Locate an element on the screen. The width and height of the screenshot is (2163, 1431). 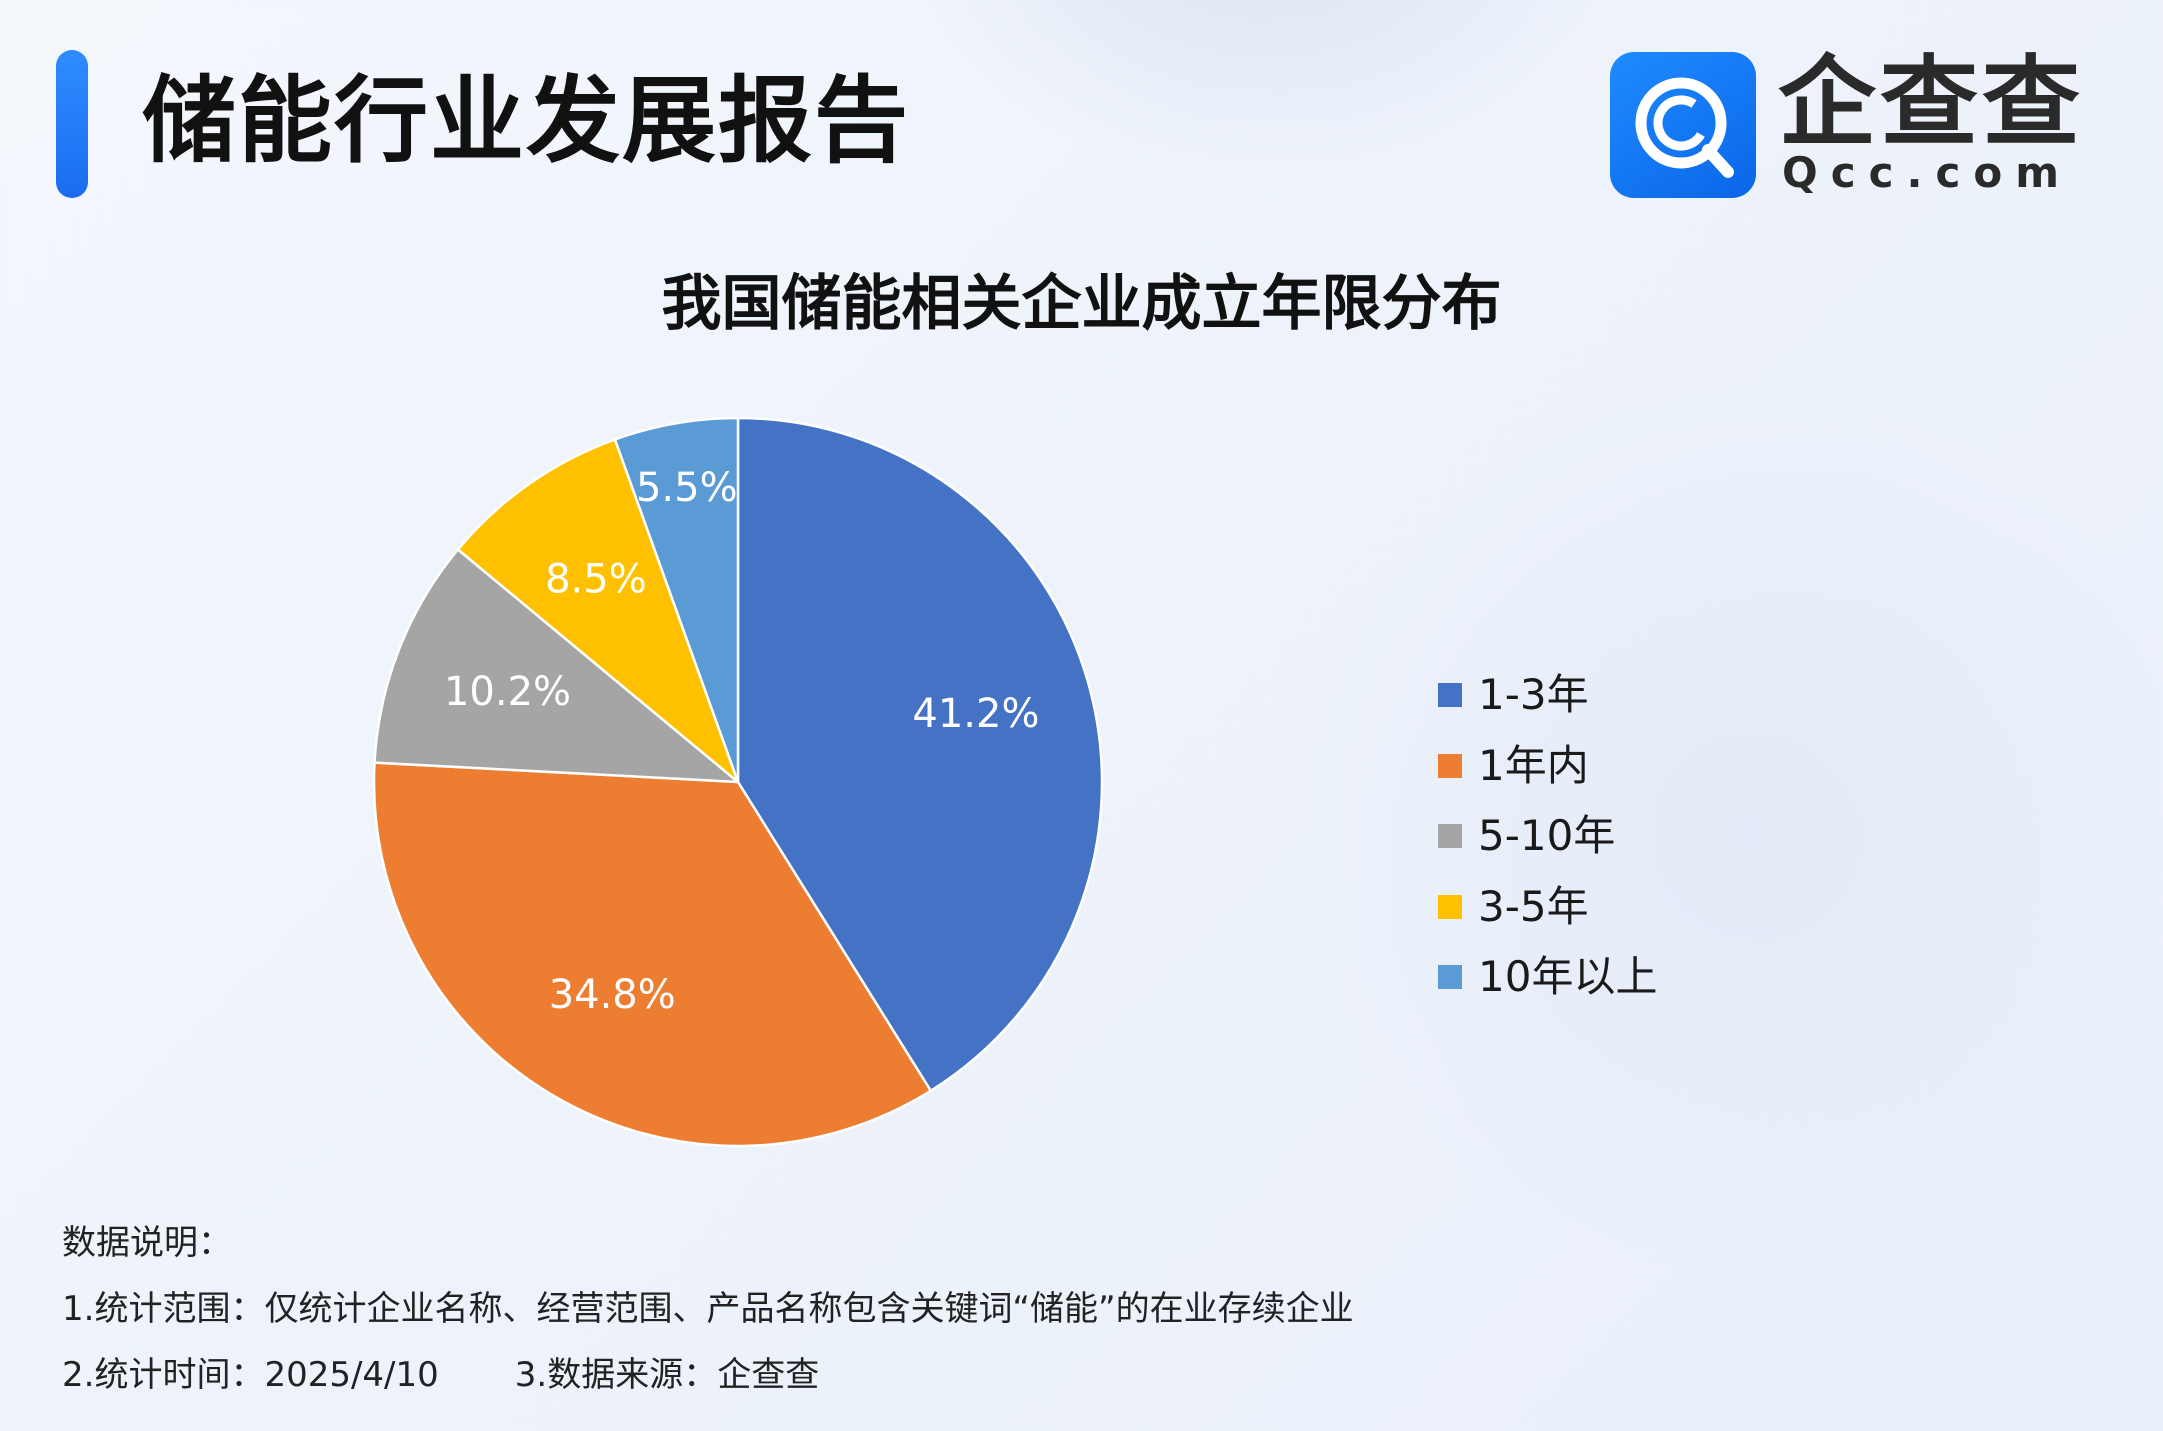
slice-data-label: 8.5% is located at coordinates (596, 579).